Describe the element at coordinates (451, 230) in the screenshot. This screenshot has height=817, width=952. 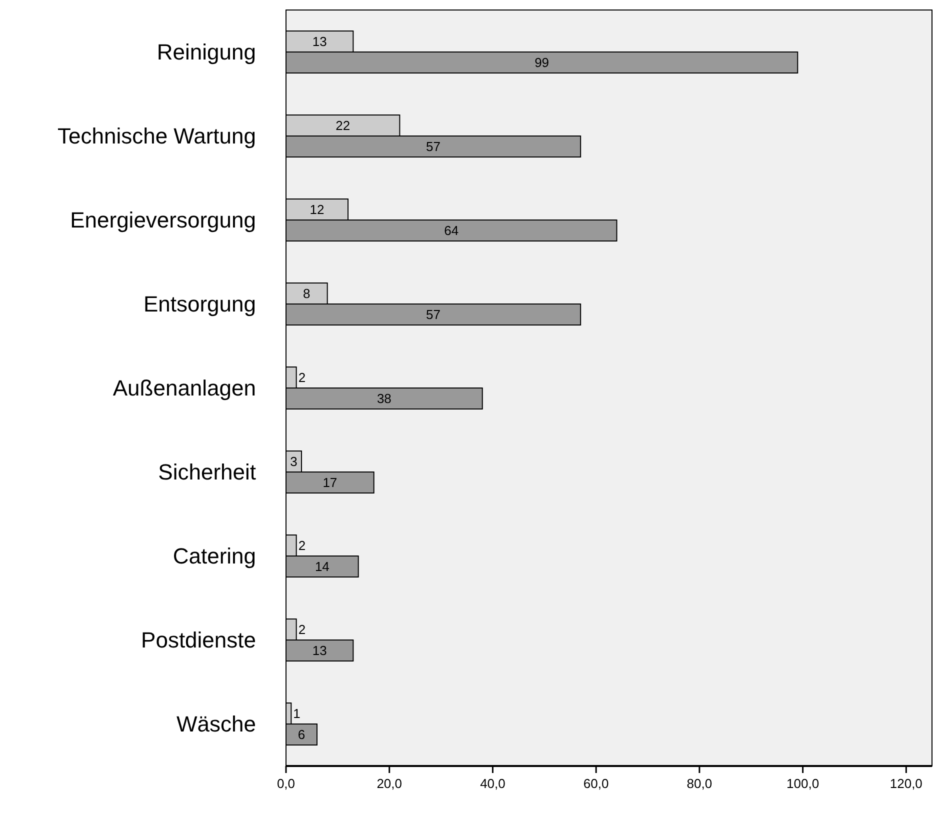
I see `data-label: 64` at that location.